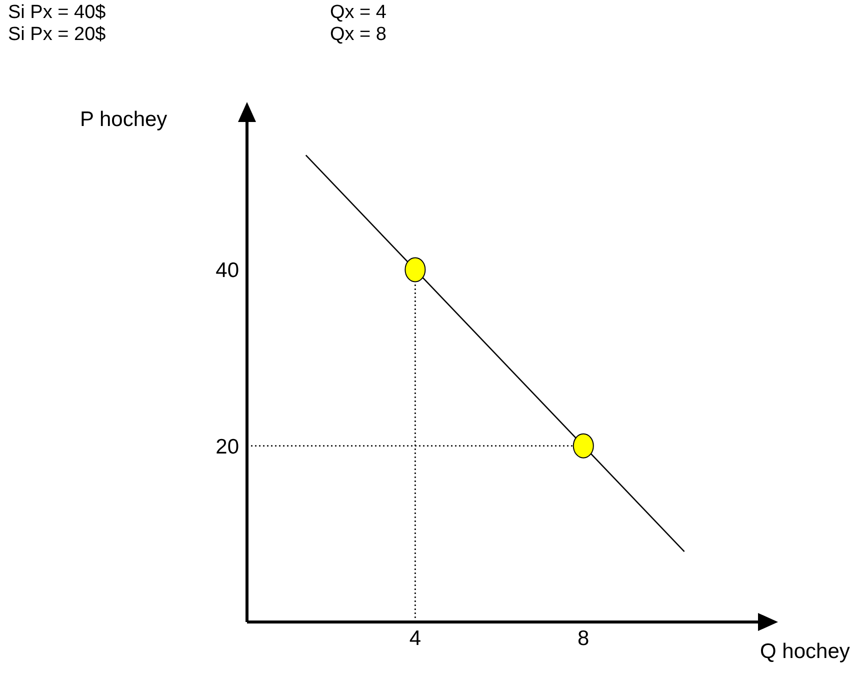 This screenshot has width=851, height=674. I want to click on x-axis-title: Q hochey, so click(805, 652).